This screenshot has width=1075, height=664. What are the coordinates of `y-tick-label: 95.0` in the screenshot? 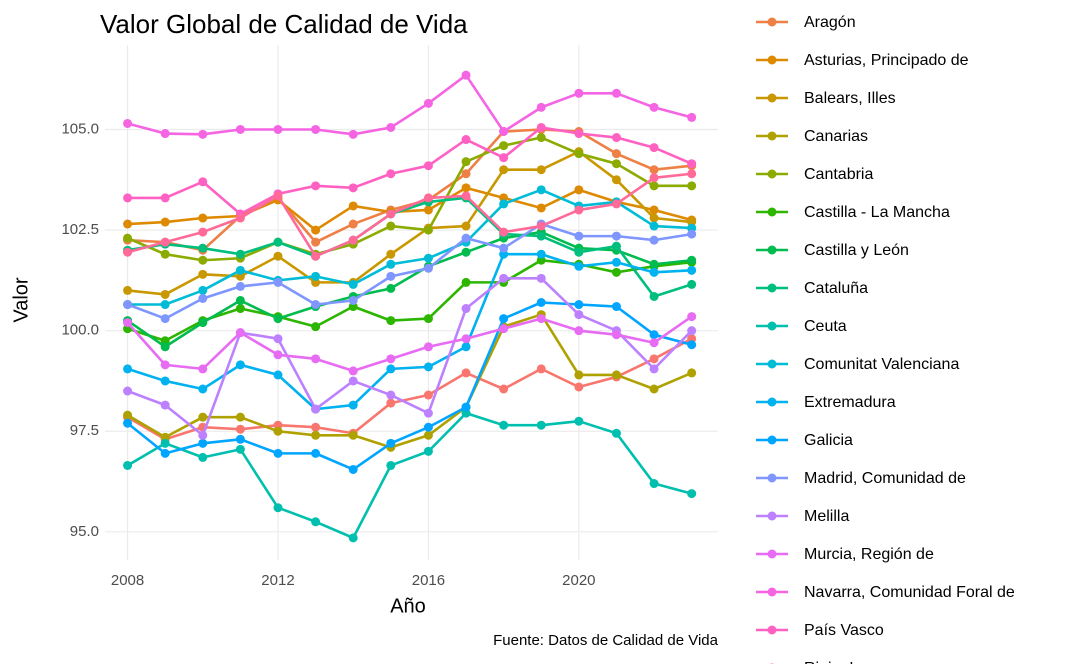 It's located at (84, 531).